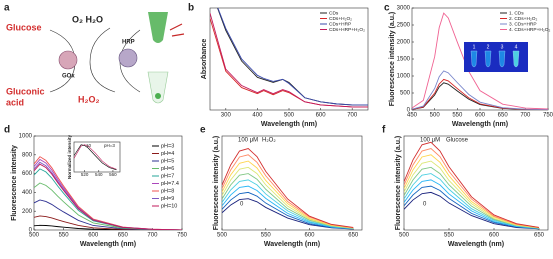  Describe the element at coordinates (167, 154) in the screenshot. I see `legend-label: pH=4` at that location.